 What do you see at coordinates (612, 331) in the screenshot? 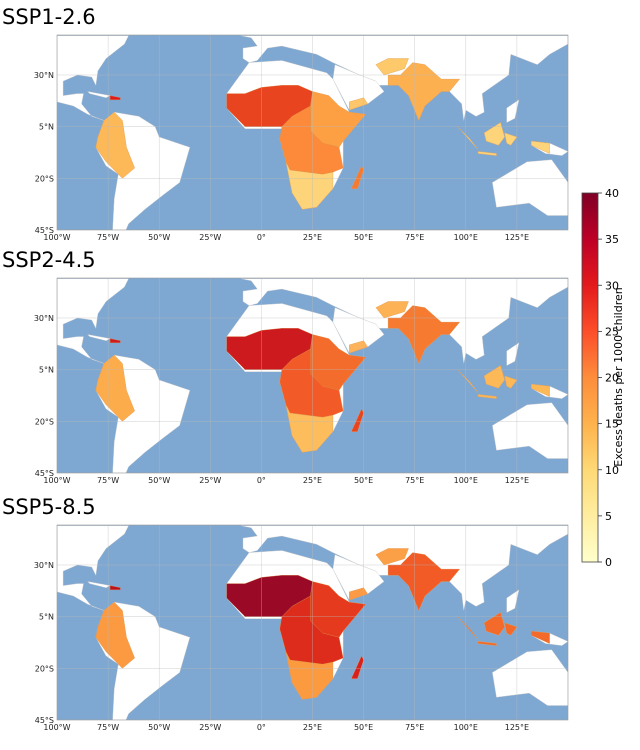
I see `colorbar-tick-label: 25` at bounding box center [612, 331].